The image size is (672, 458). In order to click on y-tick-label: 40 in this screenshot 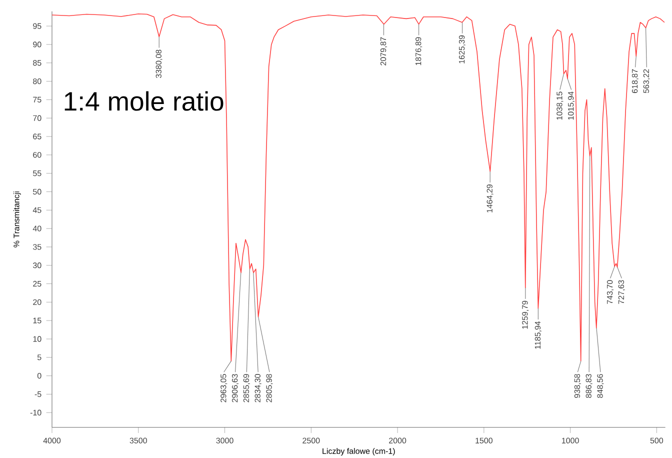, I will do `click(37, 229)`.